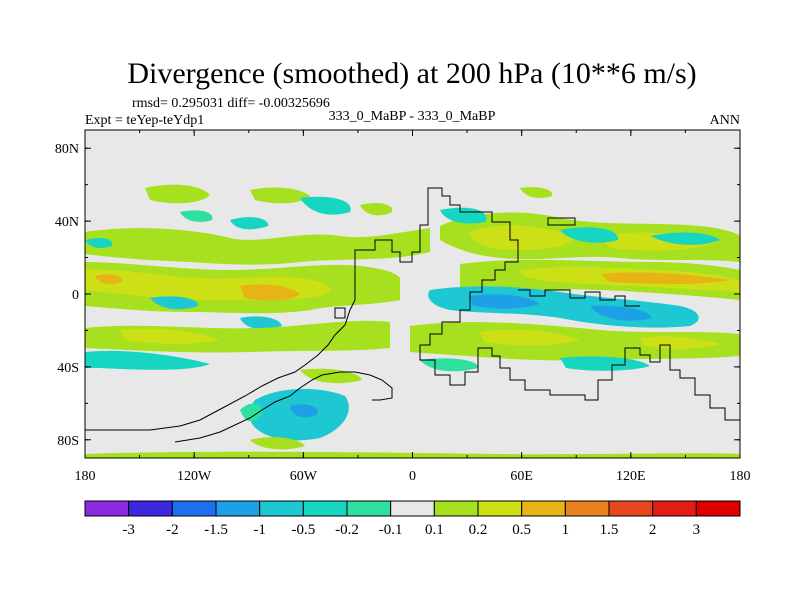  Describe the element at coordinates (220, 365) in the screenshot. I see `coastline-americas` at that location.